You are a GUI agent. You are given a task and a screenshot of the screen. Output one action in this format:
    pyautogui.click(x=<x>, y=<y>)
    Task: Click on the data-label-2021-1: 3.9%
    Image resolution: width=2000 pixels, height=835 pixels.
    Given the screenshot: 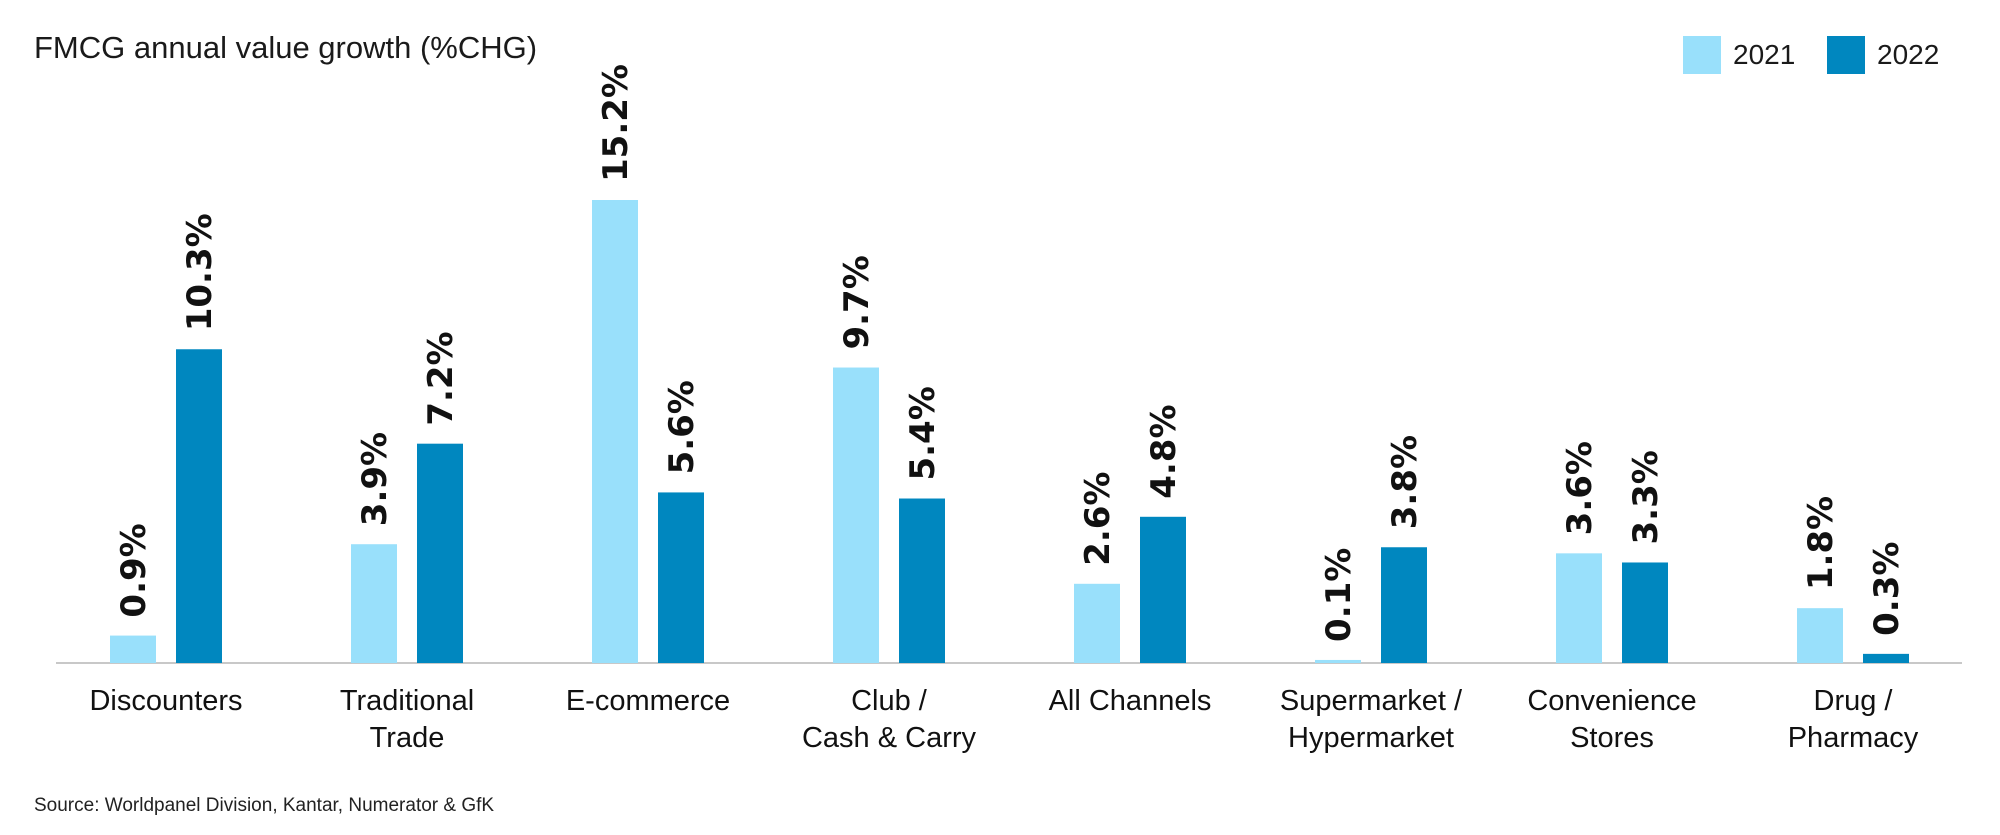 What is the action you would take?
    pyautogui.click(x=375, y=479)
    